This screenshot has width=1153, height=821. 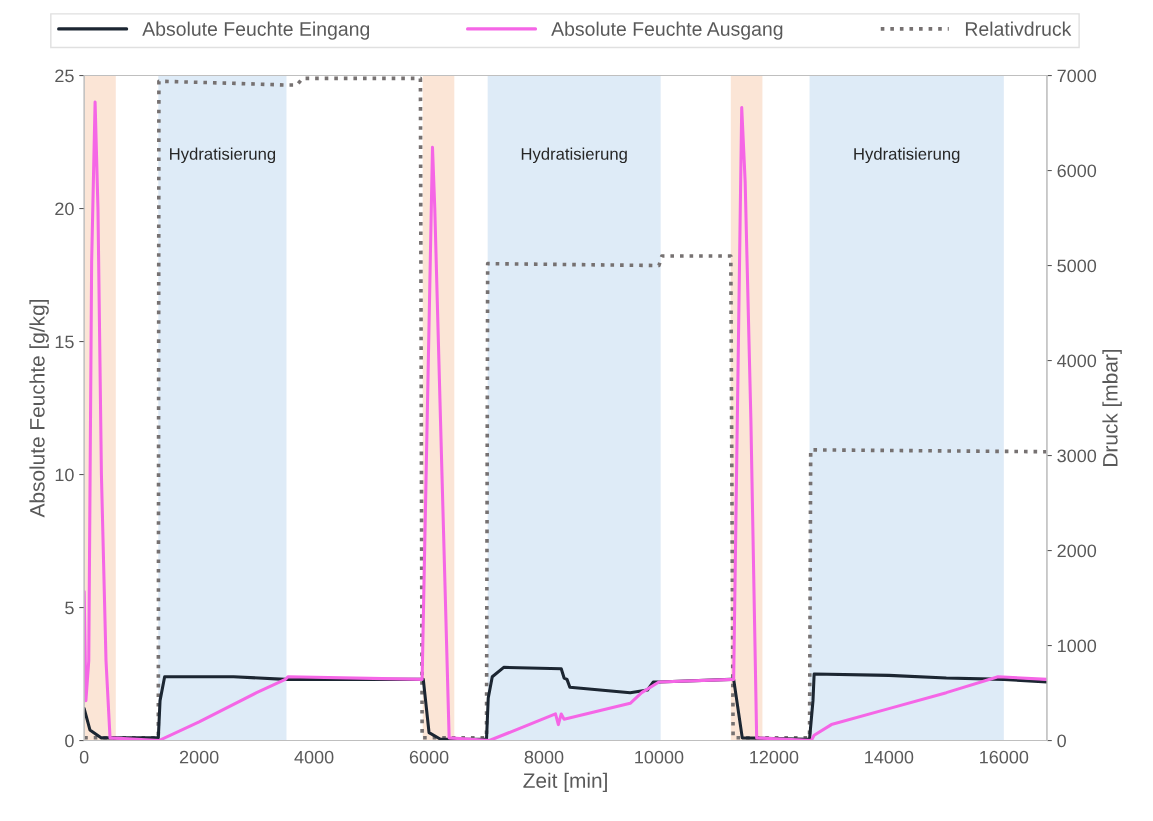 What do you see at coordinates (84, 757) in the screenshot?
I see `x-tick-label: 0` at bounding box center [84, 757].